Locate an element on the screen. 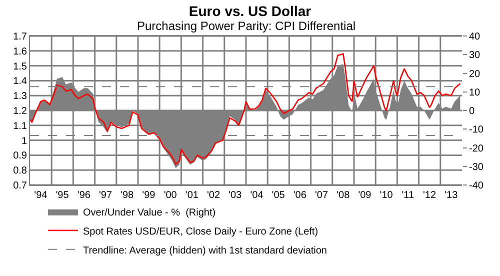 The width and height of the screenshot is (500, 276). x-tick-label: '03 is located at coordinates (235, 195).